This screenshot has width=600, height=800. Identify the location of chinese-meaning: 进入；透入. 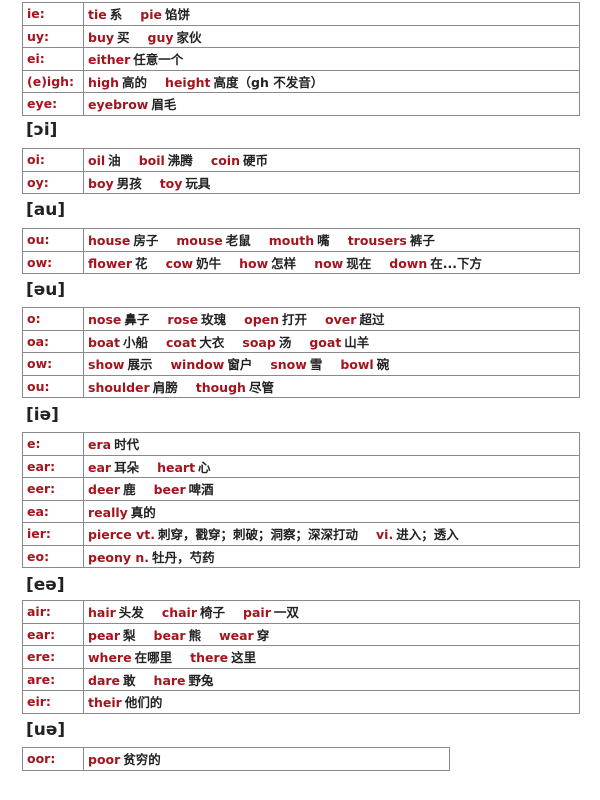
(427, 535).